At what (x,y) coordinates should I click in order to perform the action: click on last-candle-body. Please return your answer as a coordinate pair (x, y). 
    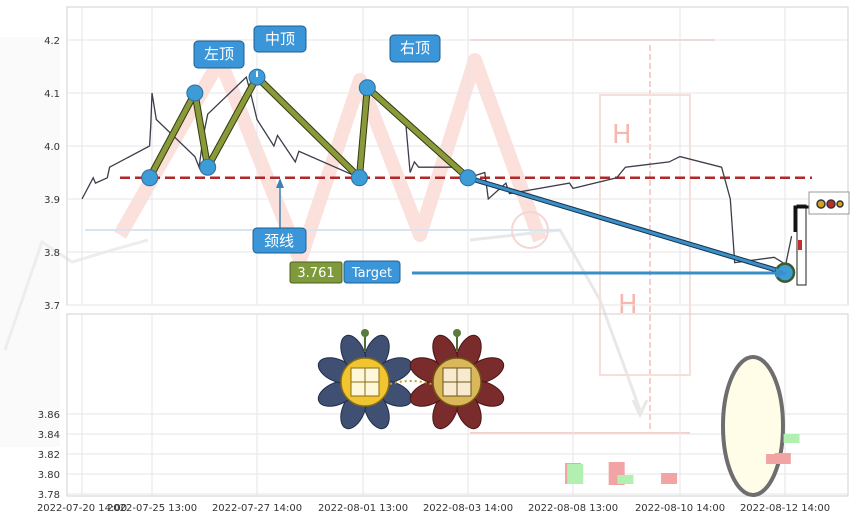
    Looking at the image, I should click on (800, 245).